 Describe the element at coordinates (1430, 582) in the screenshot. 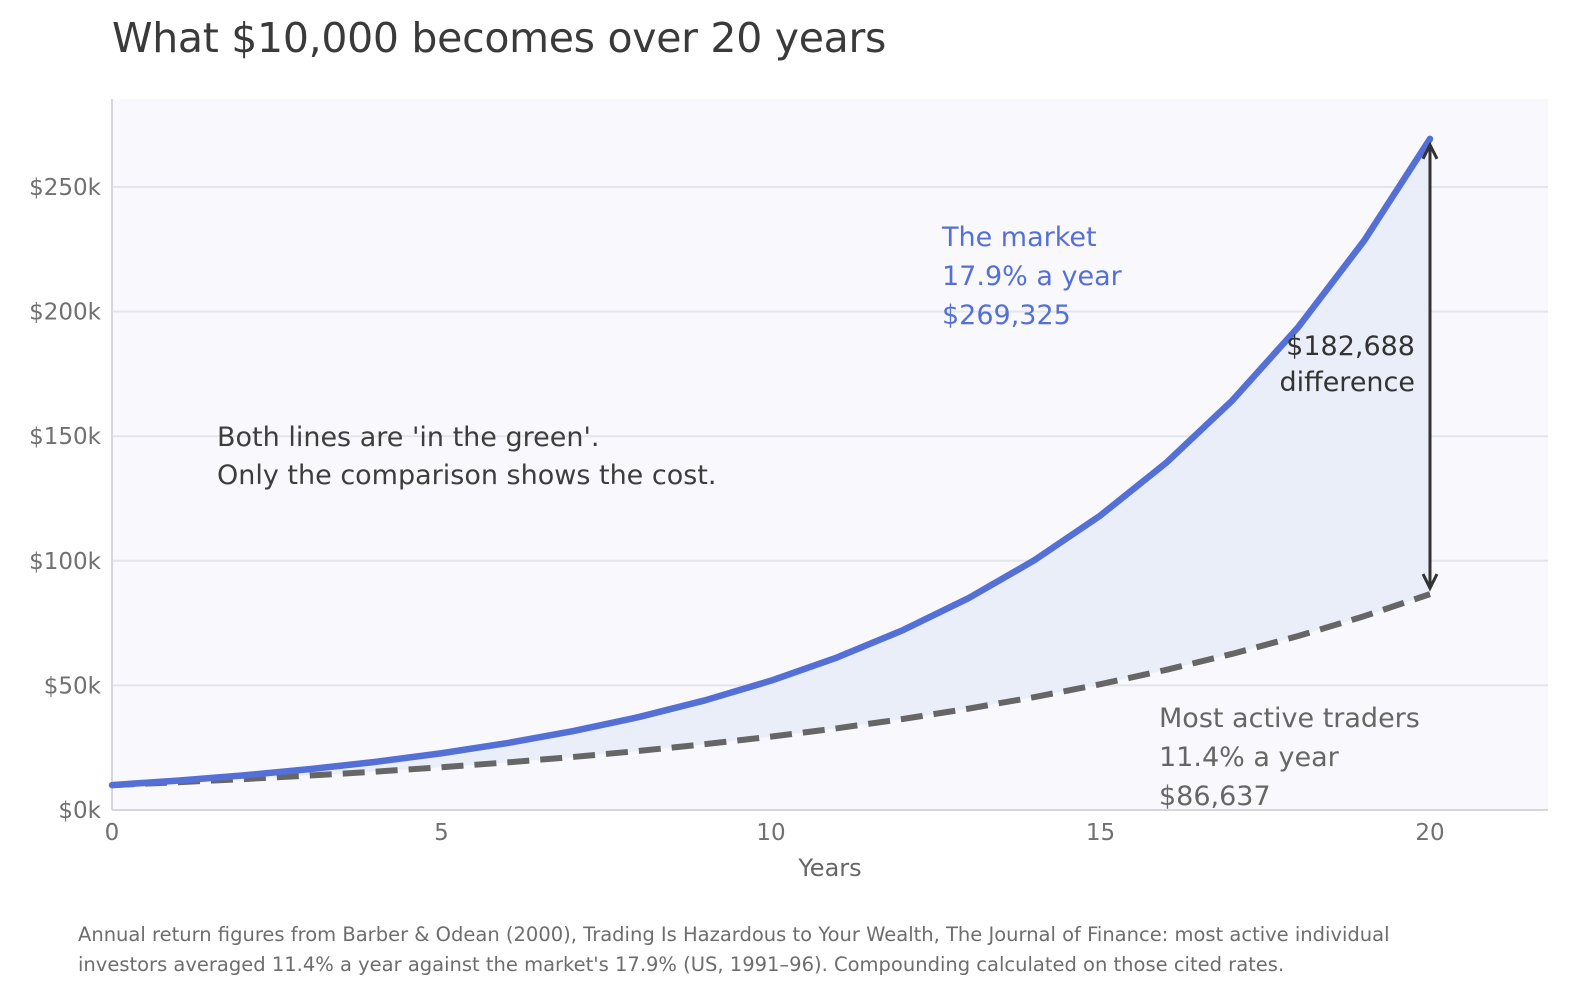

I see `arrow-head-bottom` at that location.